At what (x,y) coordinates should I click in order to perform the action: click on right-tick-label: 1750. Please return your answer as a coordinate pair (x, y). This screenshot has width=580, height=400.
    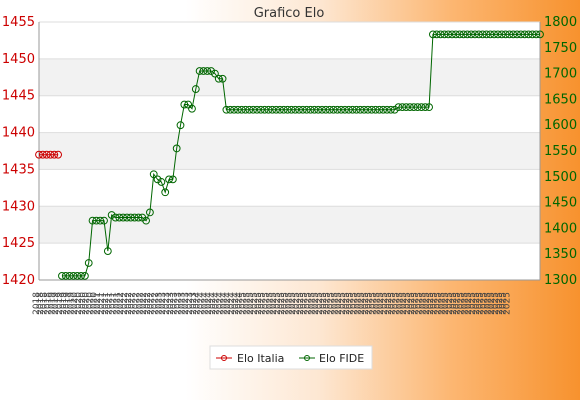
    Looking at the image, I should click on (560, 48).